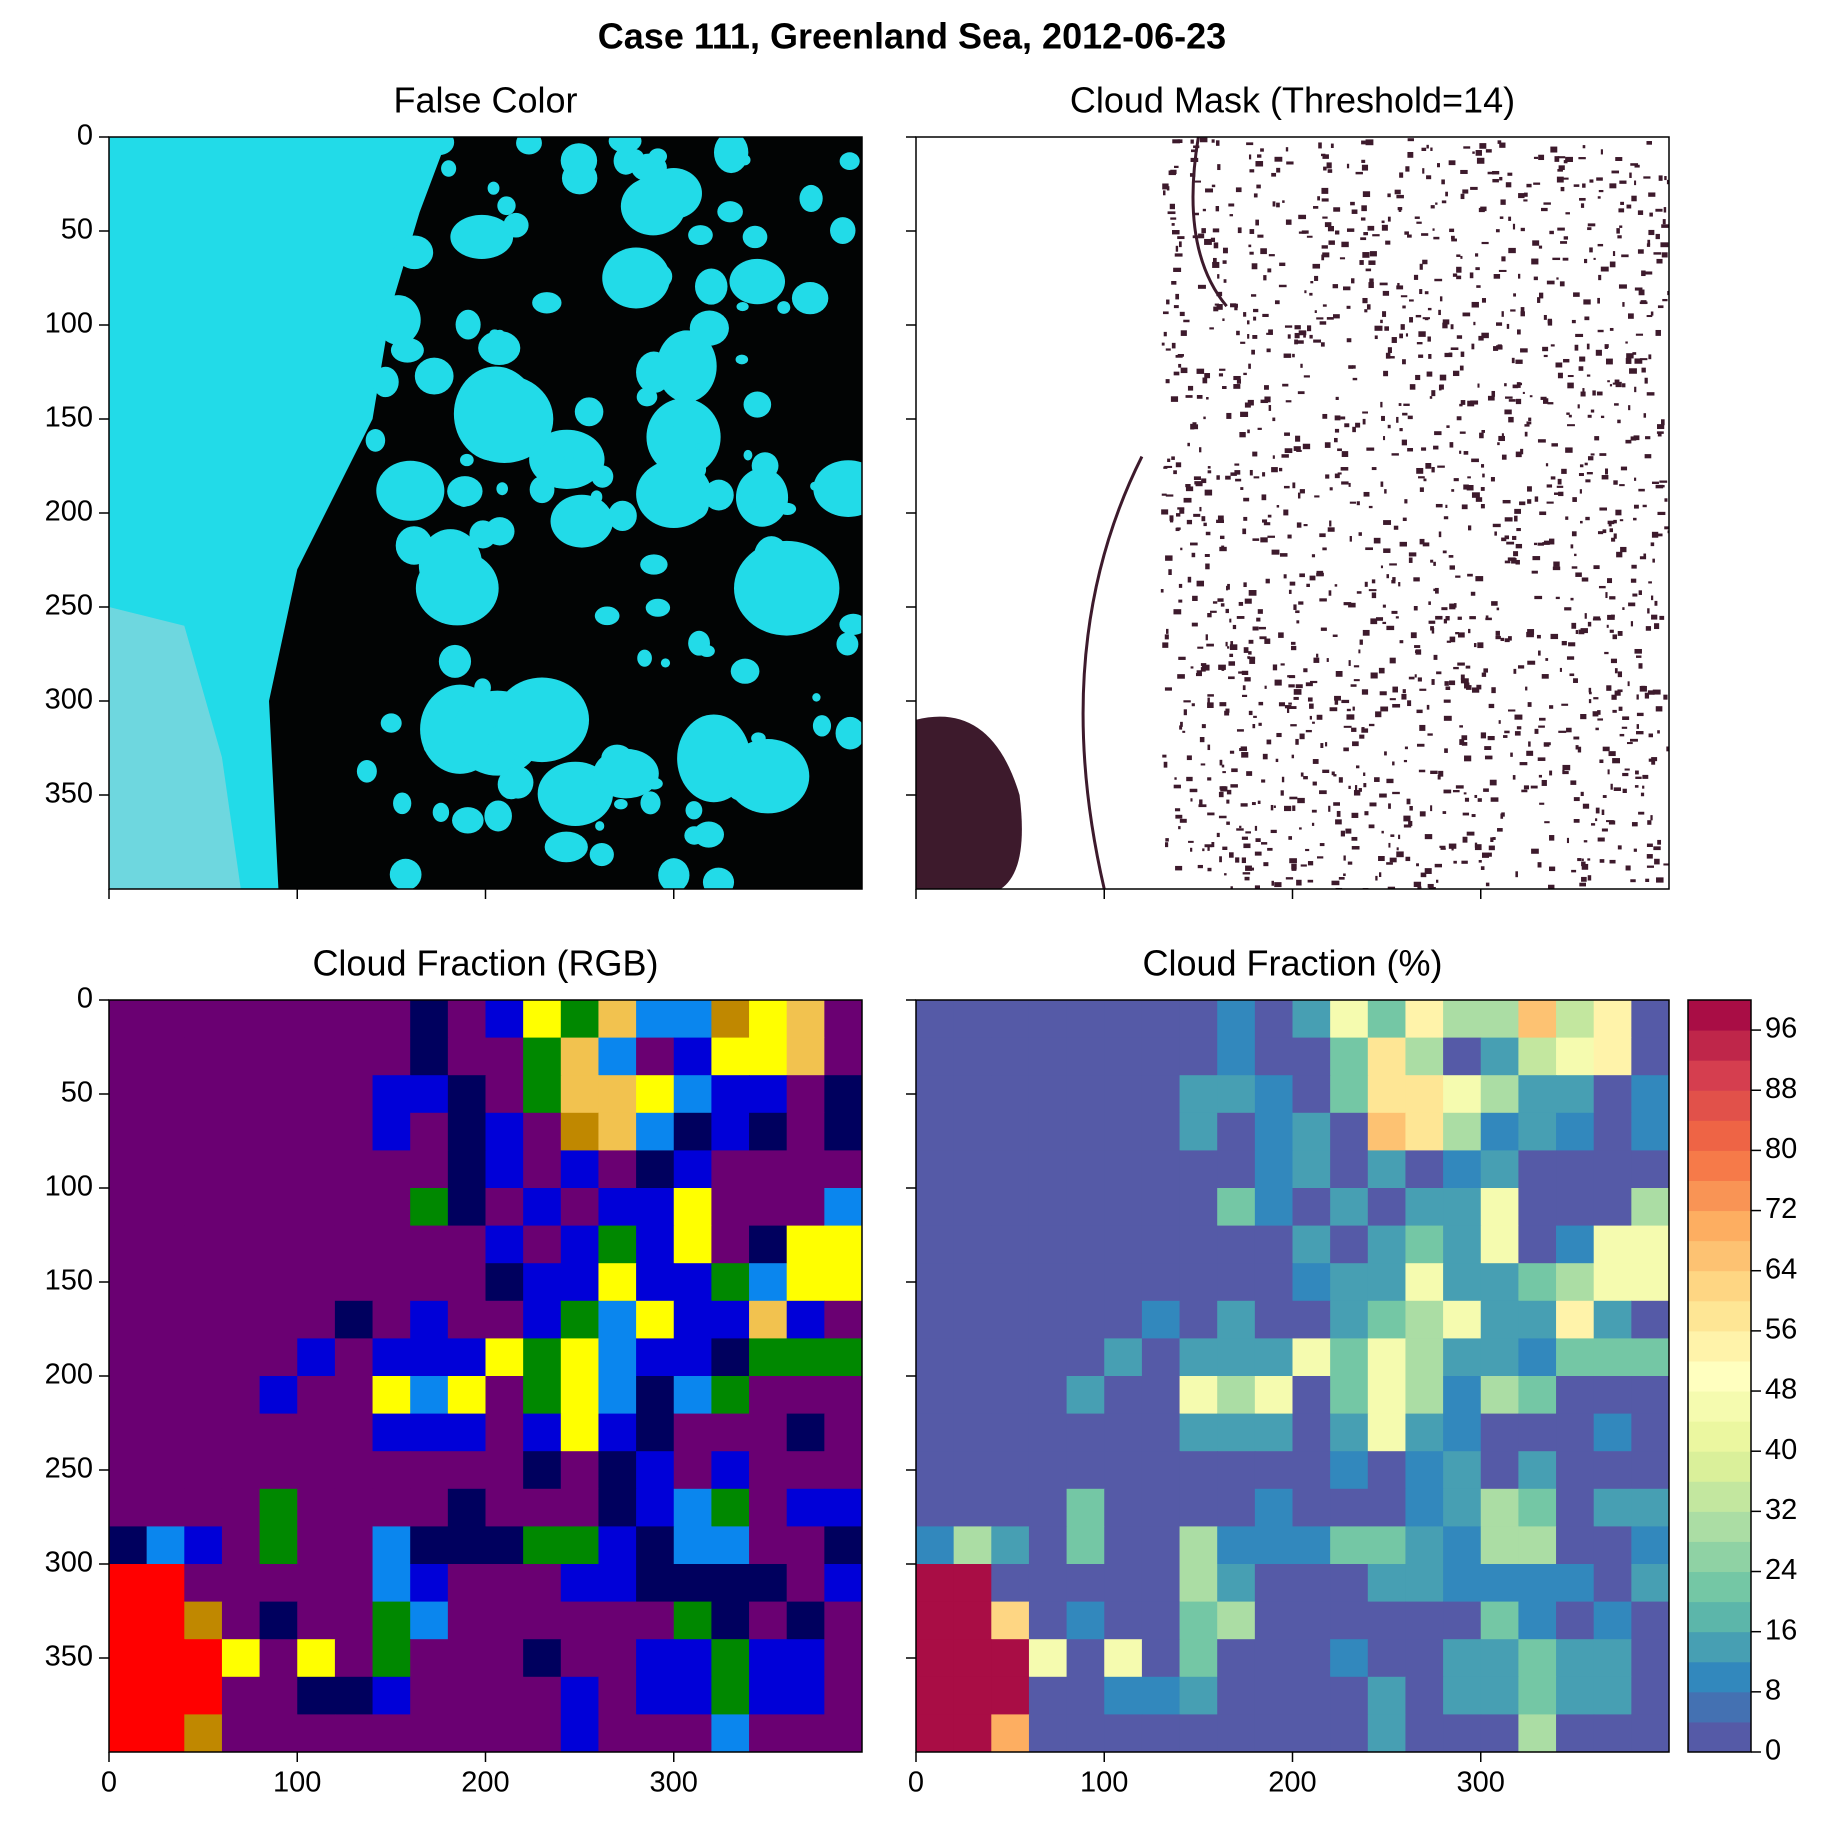 The height and width of the screenshot is (1828, 1825). I want to click on y-tick-label: 0, so click(85, 136).